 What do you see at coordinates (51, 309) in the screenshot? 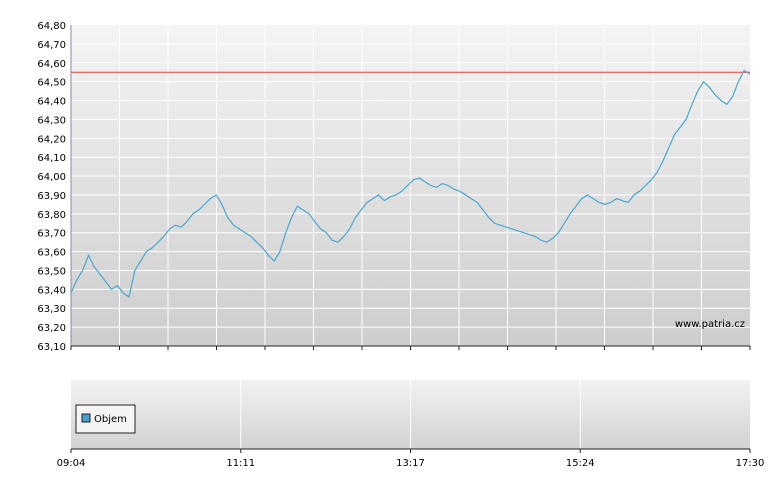
I see `y-tick-label: 63,30` at bounding box center [51, 309].